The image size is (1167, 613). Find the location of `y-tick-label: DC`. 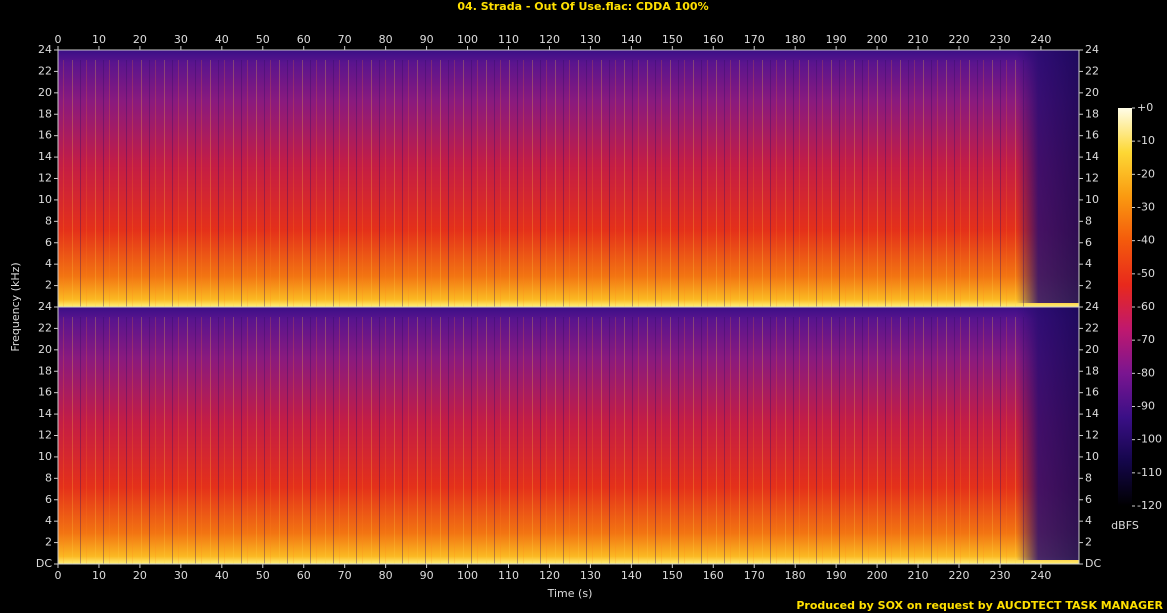

y-tick-label: DC is located at coordinates (1093, 563).